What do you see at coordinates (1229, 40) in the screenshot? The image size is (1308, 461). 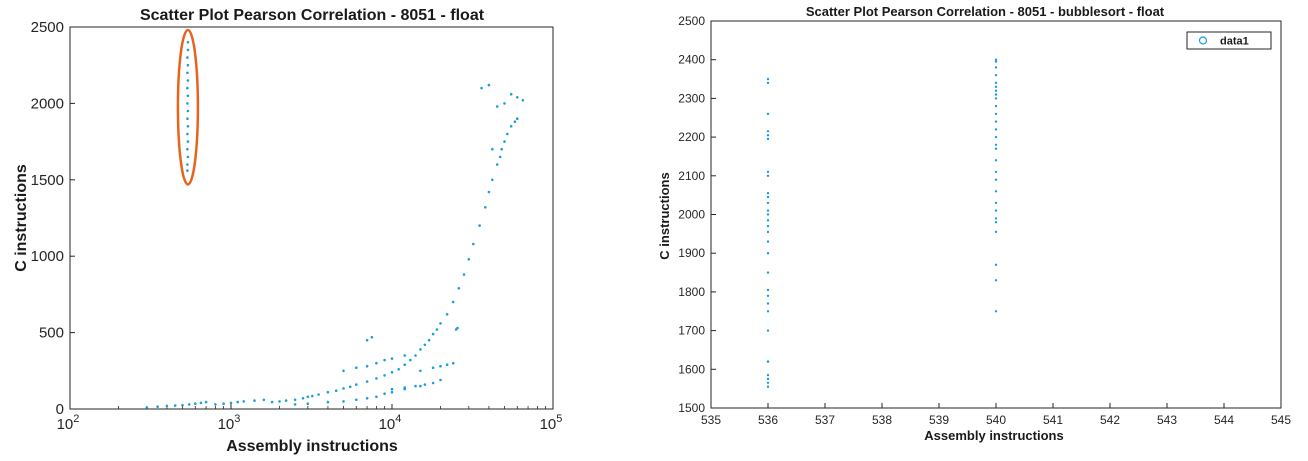 I see `legend-box` at bounding box center [1229, 40].